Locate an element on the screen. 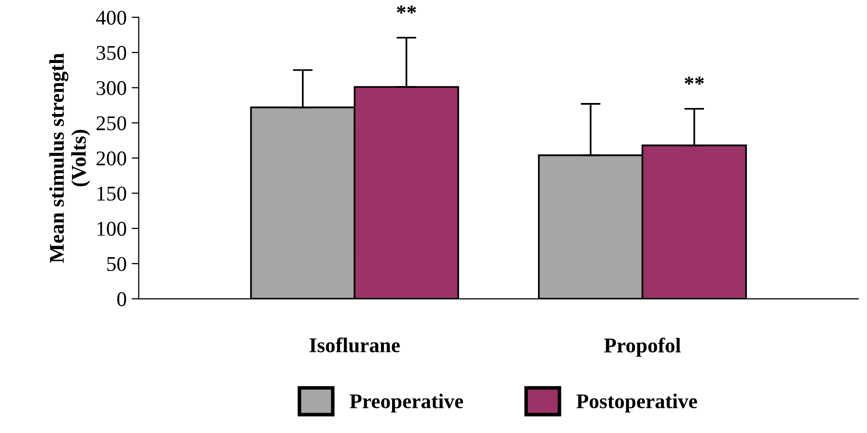  y-tick-label: 200 is located at coordinates (111, 158).